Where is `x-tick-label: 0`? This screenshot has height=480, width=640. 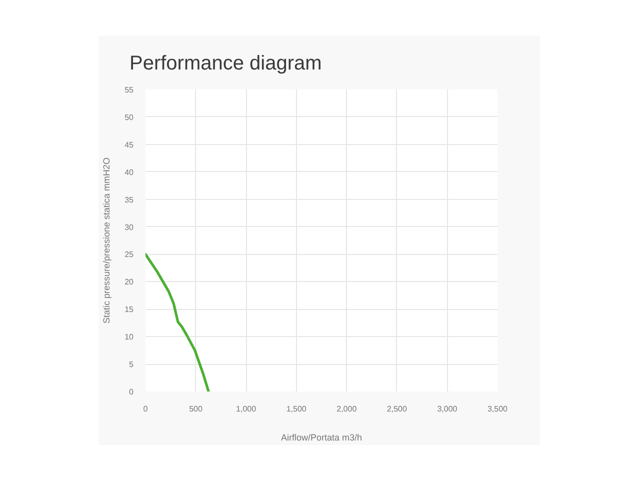
x-tick-label: 0 is located at coordinates (145, 409).